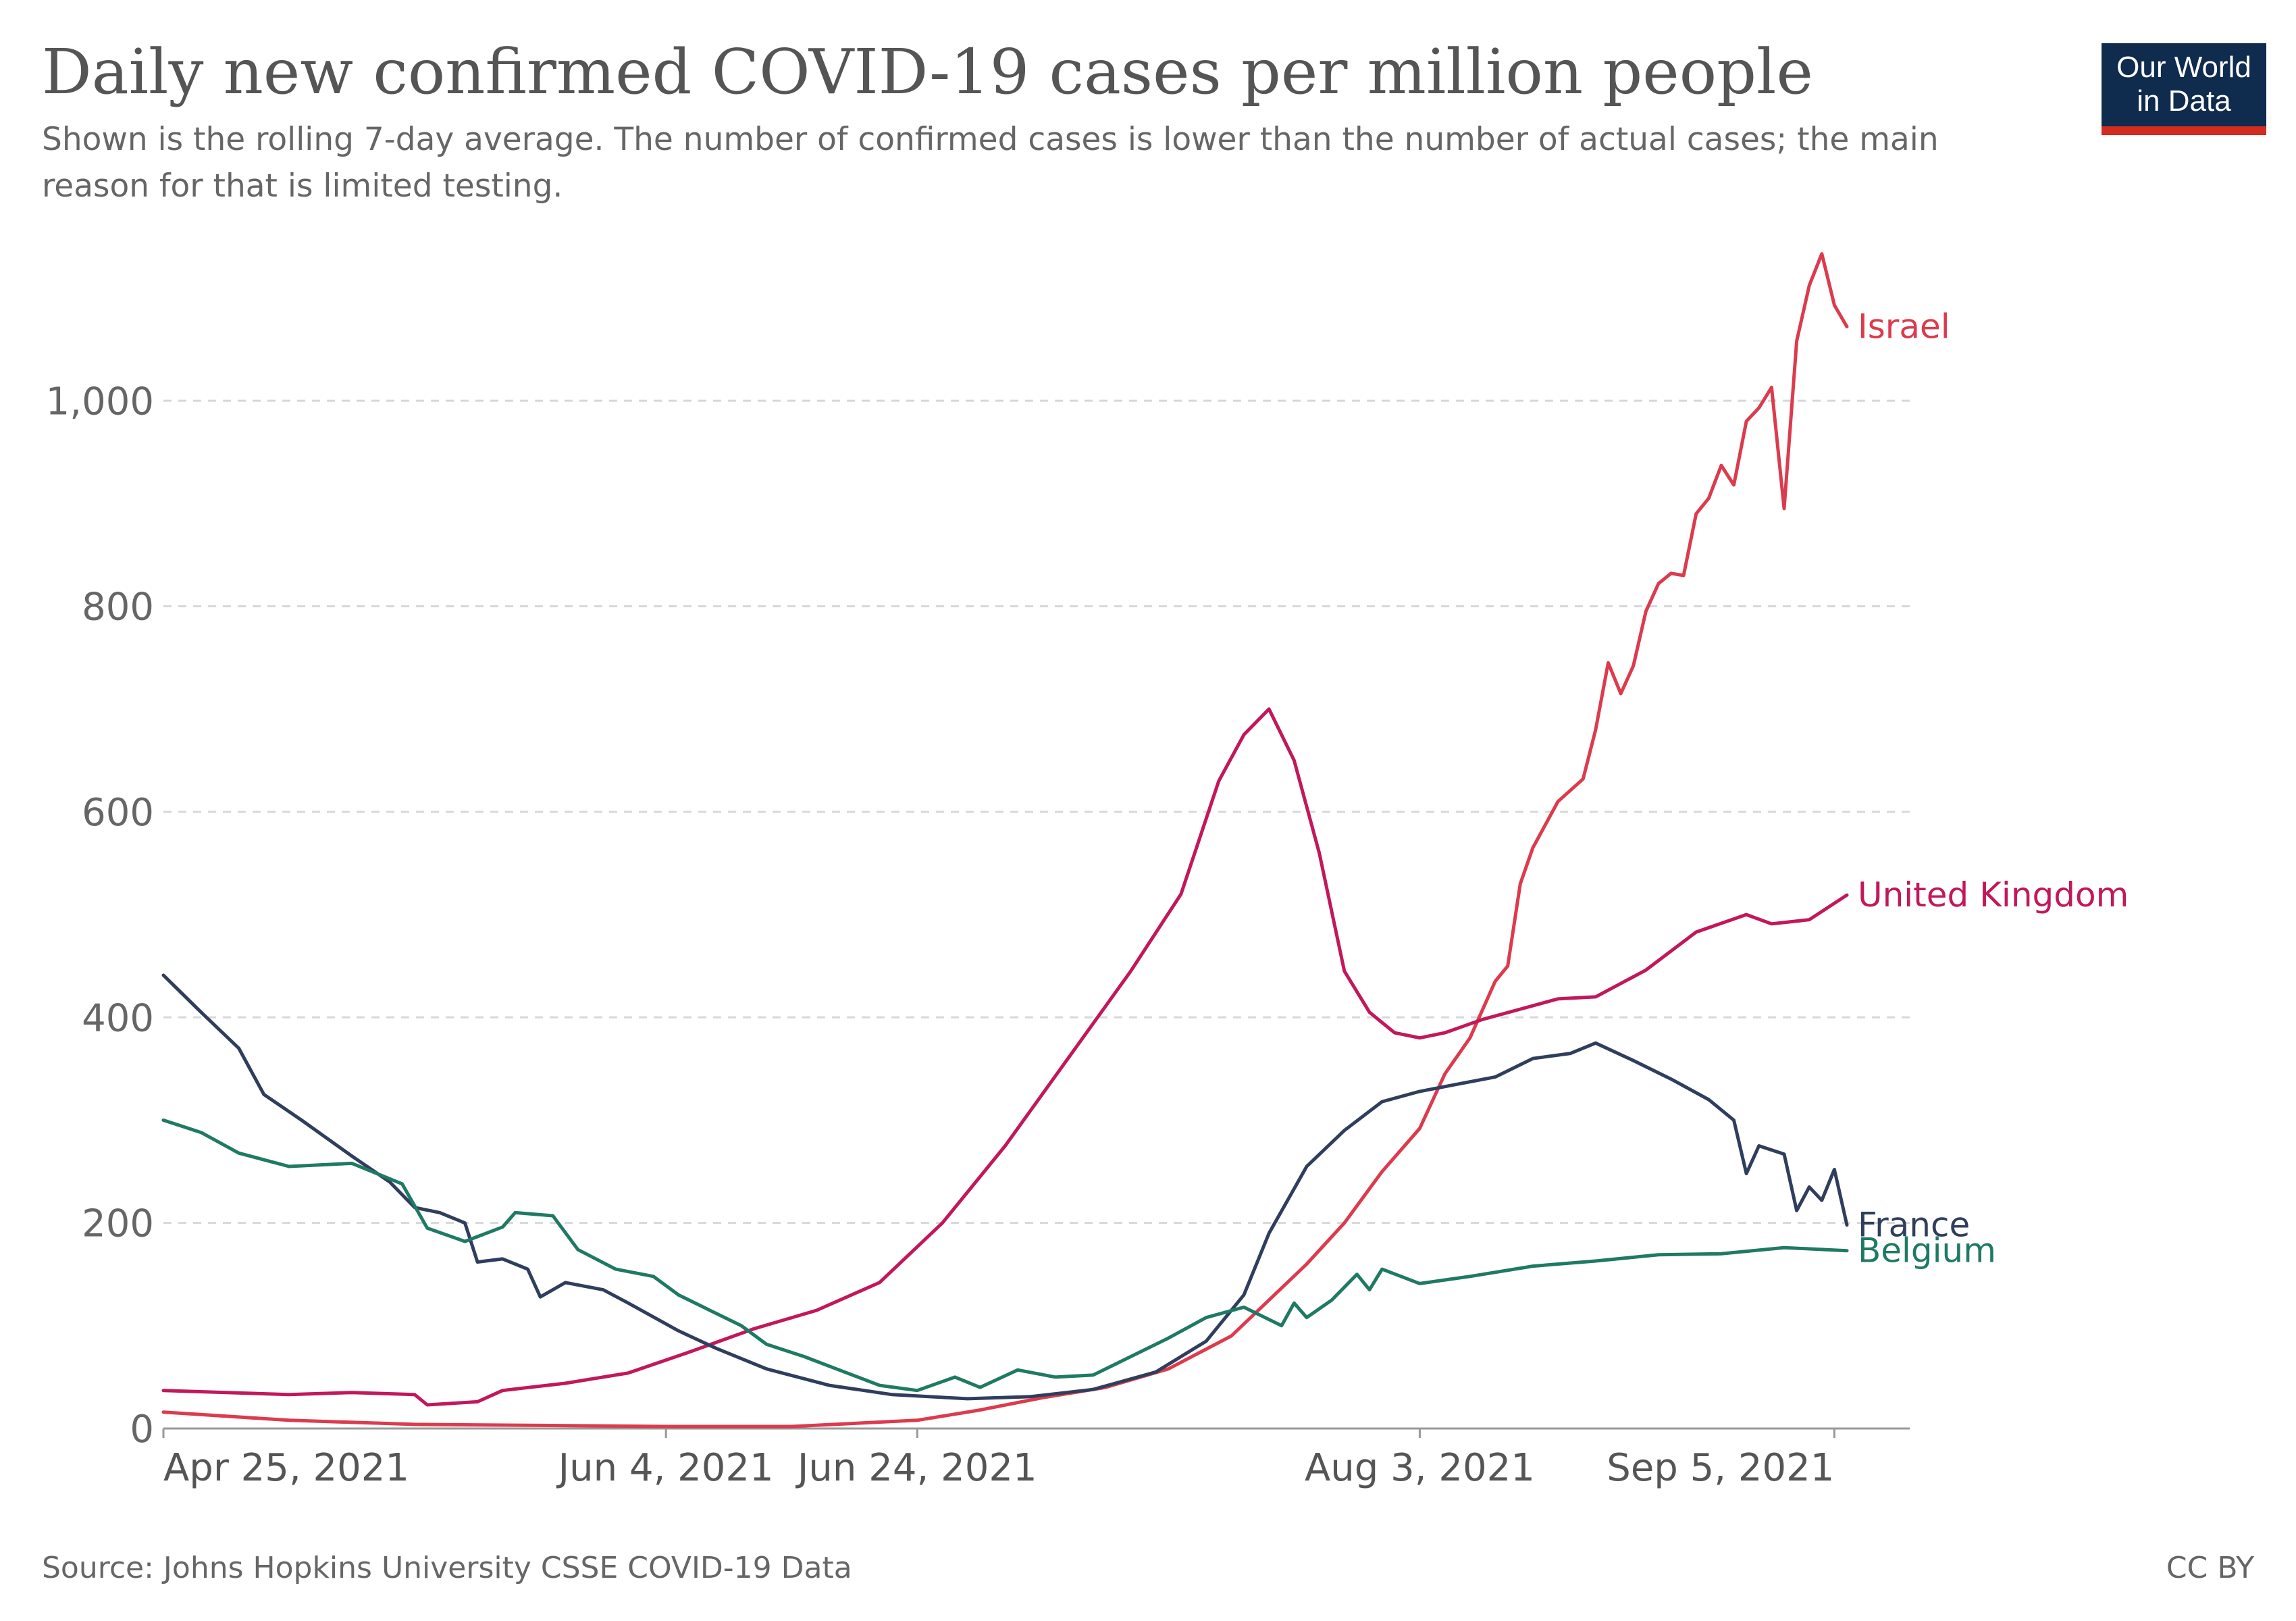  What do you see at coordinates (1720, 1468) in the screenshot?
I see `x-tick-label: Sep 5, 2021` at bounding box center [1720, 1468].